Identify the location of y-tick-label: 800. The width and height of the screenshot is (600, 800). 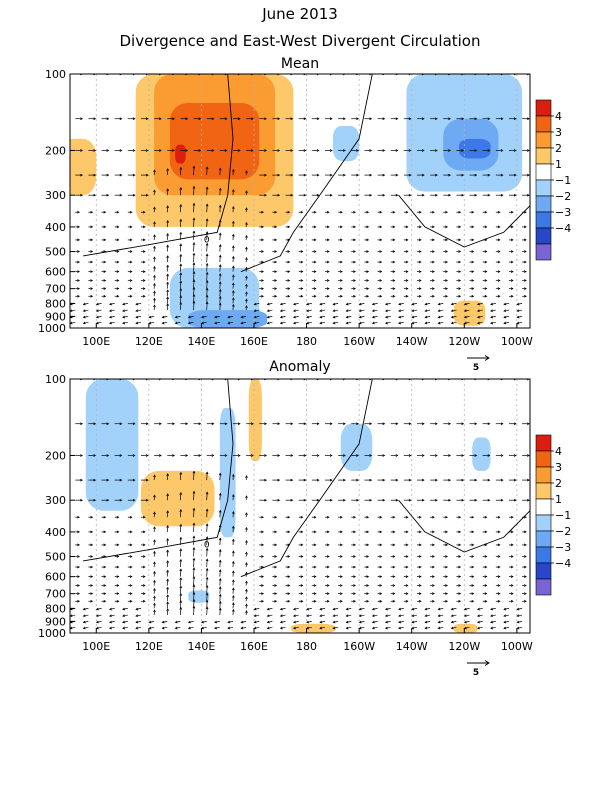
(55, 608).